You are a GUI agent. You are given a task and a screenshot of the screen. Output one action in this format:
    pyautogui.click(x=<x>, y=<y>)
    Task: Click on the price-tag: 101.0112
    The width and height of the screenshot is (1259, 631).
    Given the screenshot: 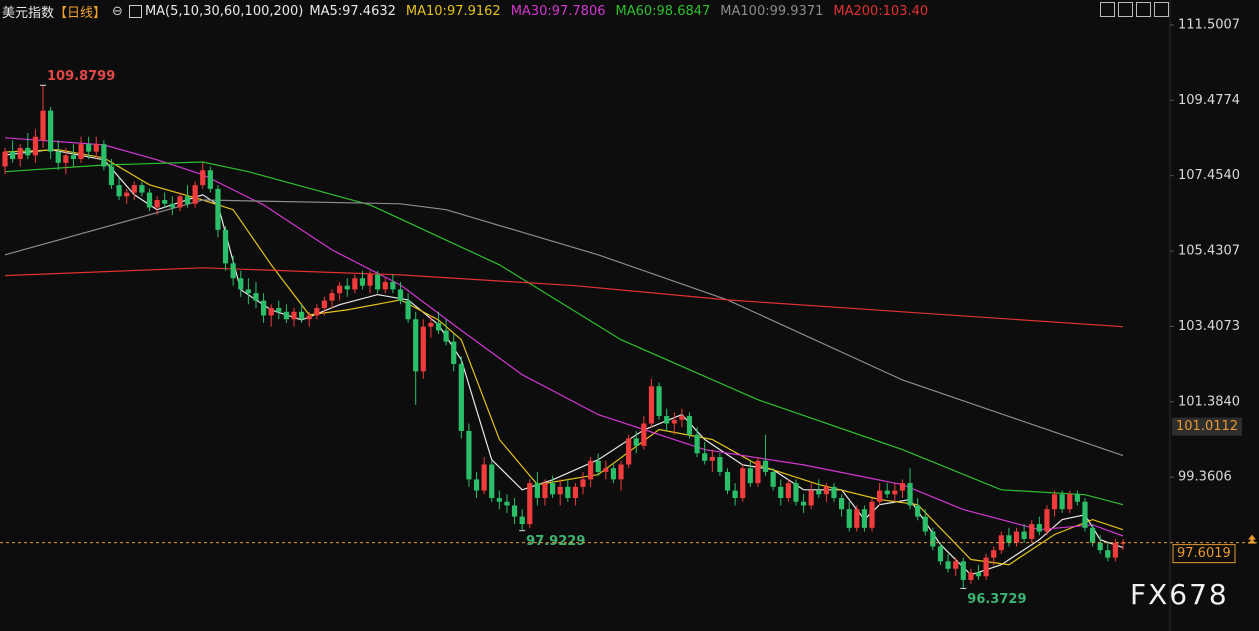 What is the action you would take?
    pyautogui.click(x=1207, y=426)
    